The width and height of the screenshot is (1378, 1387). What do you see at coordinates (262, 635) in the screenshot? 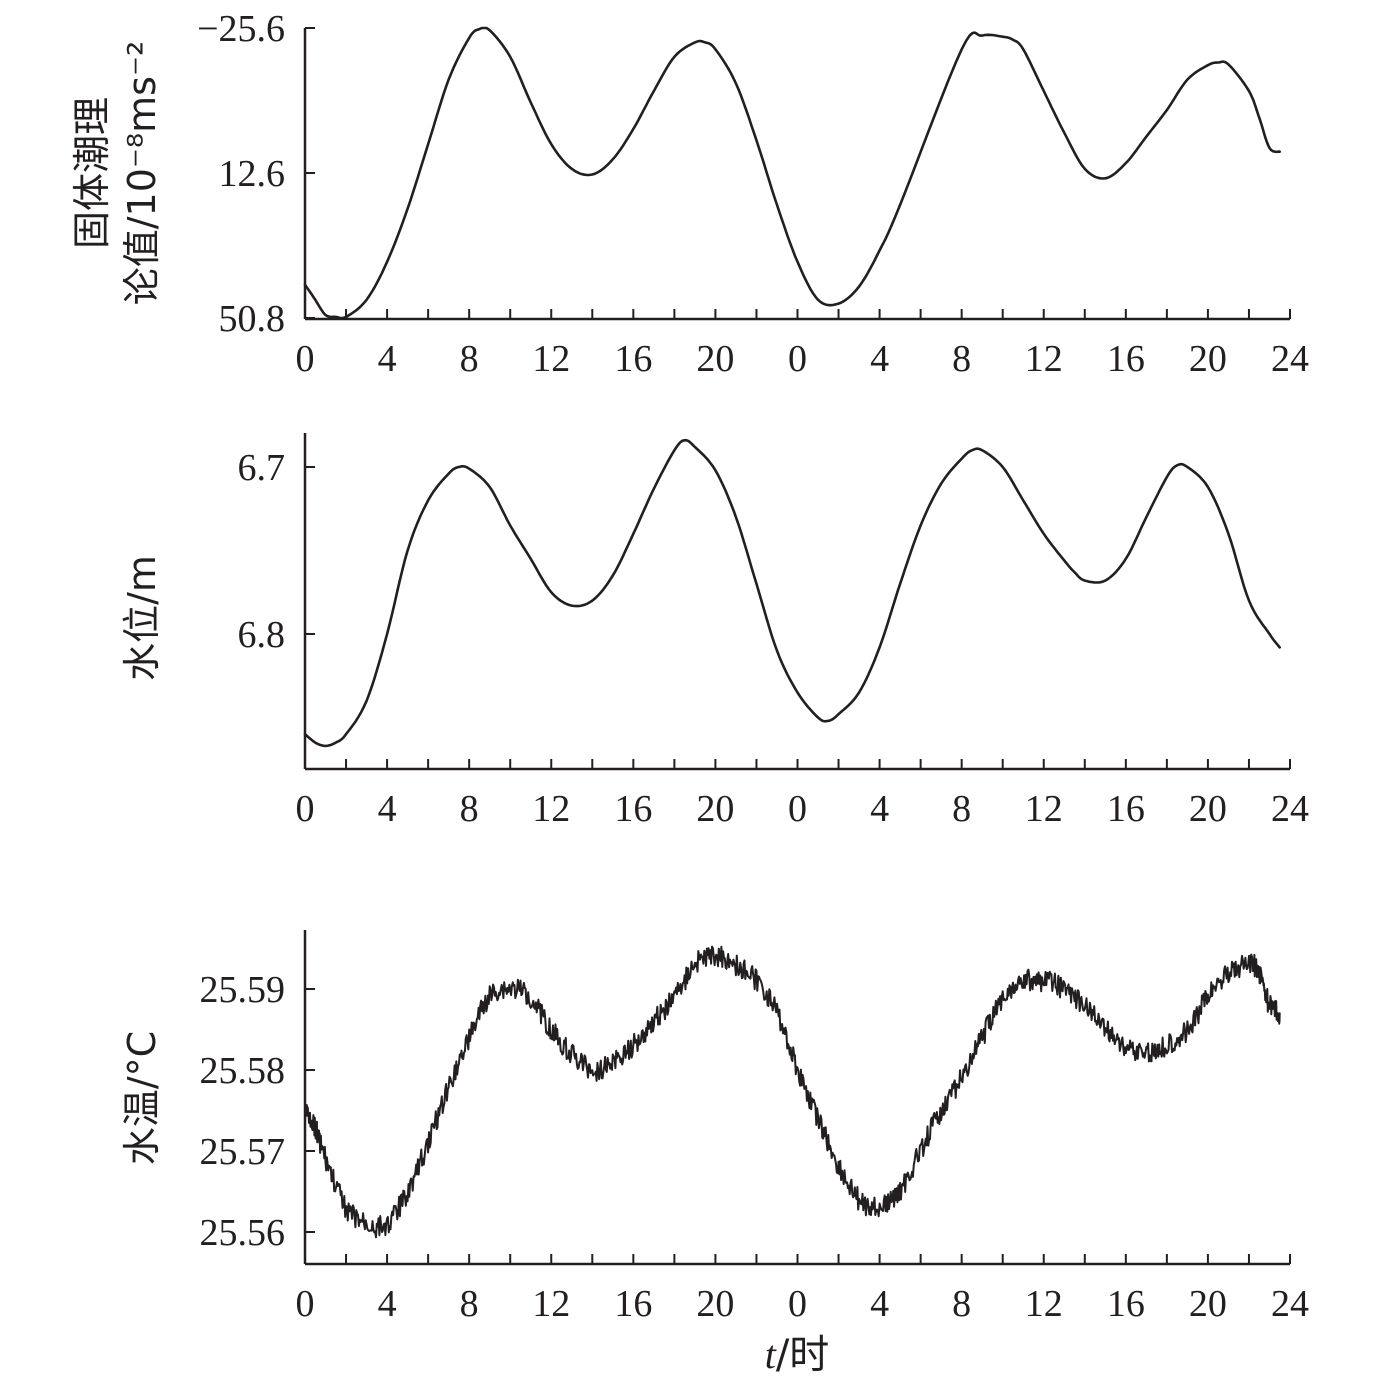
I see `water-level-ytick-label: 6.8` at bounding box center [262, 635].